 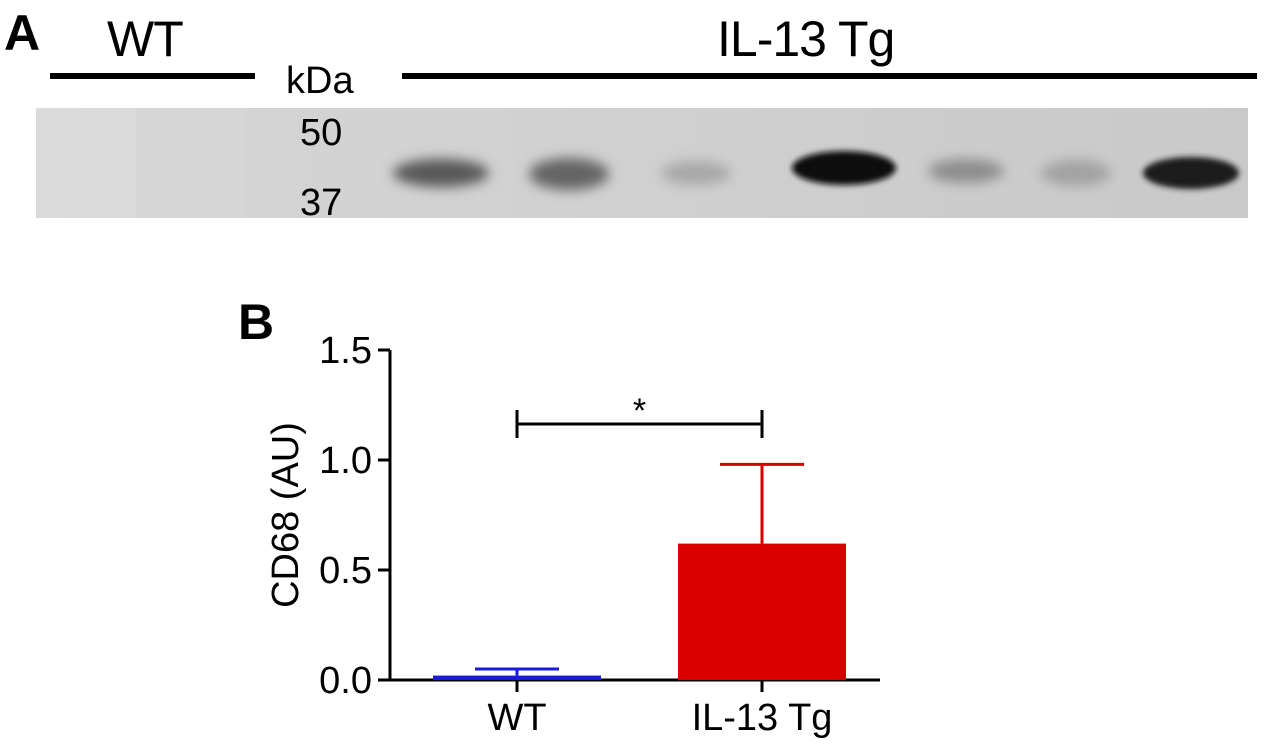 I want to click on panel-a-letter: A, so click(x=22, y=33).